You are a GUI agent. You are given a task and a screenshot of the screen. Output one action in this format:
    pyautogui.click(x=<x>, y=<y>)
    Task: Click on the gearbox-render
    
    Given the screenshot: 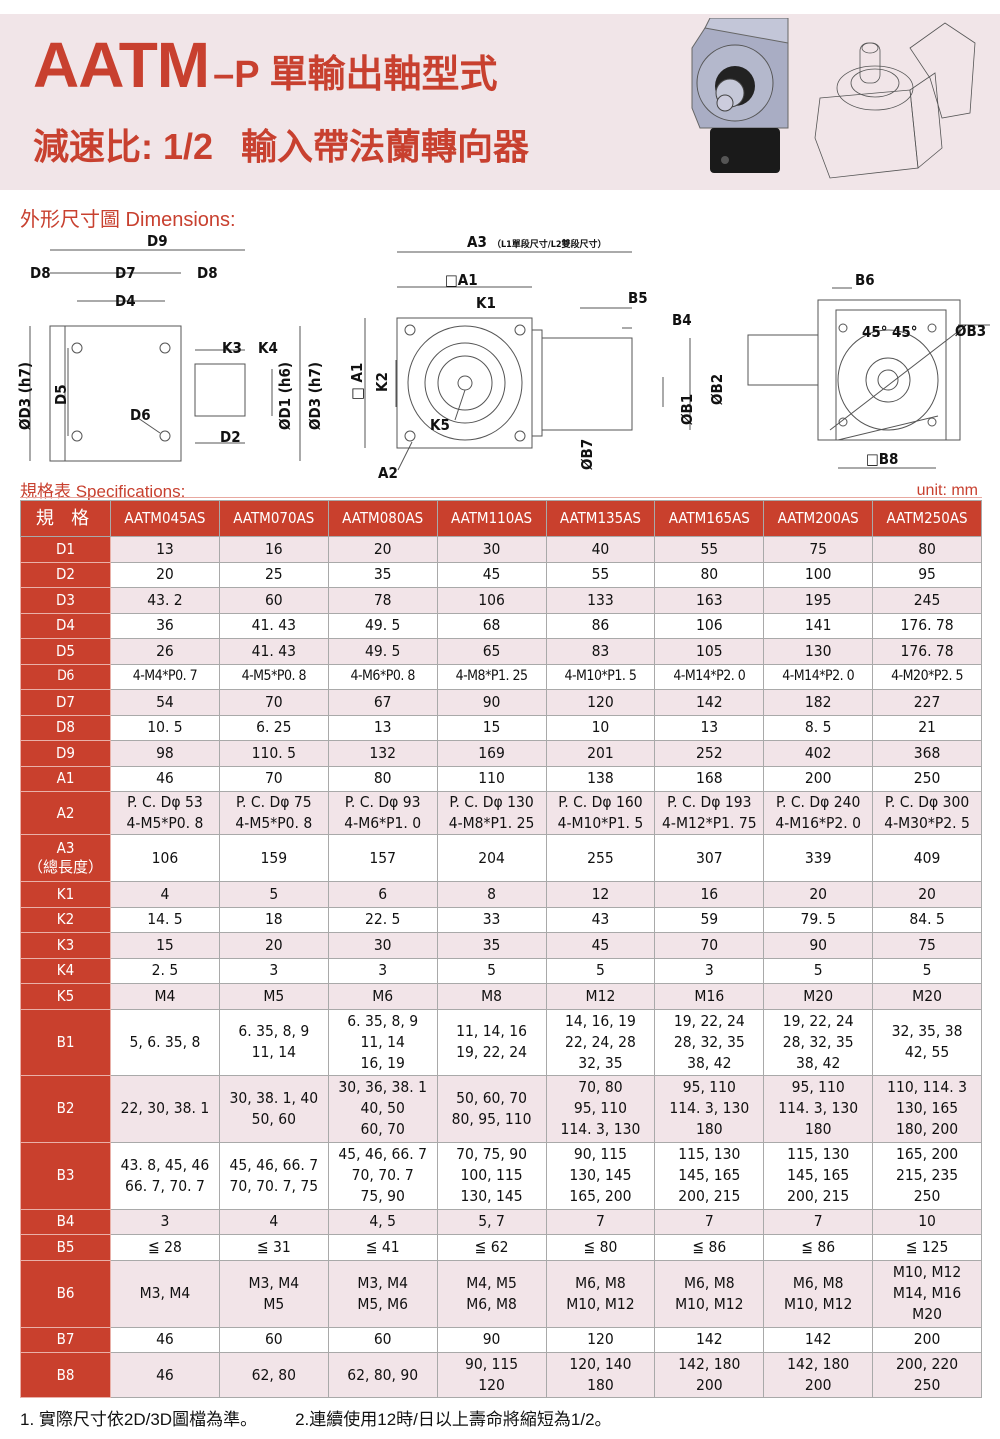 What is the action you would take?
    pyautogui.click(x=740, y=95)
    